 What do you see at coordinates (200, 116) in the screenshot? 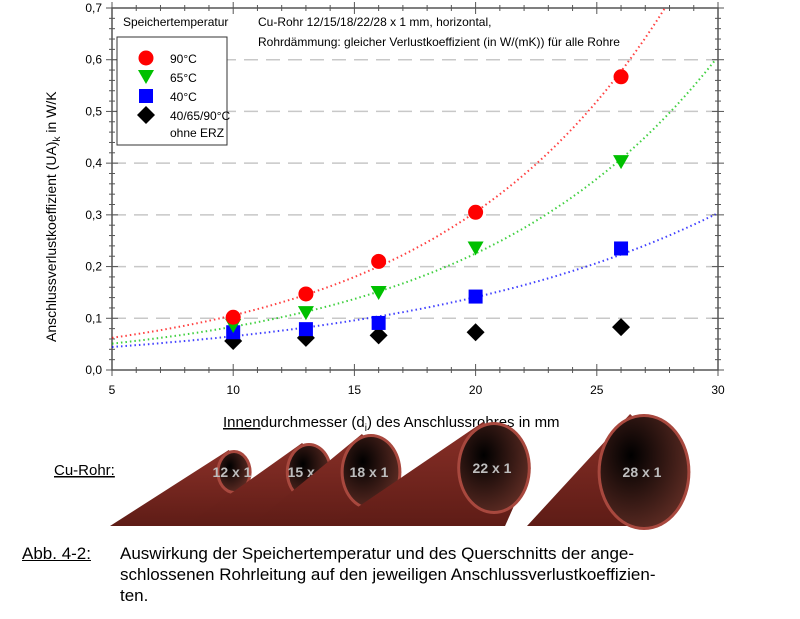
I see `legend-label: 40/65/90°C` at bounding box center [200, 116].